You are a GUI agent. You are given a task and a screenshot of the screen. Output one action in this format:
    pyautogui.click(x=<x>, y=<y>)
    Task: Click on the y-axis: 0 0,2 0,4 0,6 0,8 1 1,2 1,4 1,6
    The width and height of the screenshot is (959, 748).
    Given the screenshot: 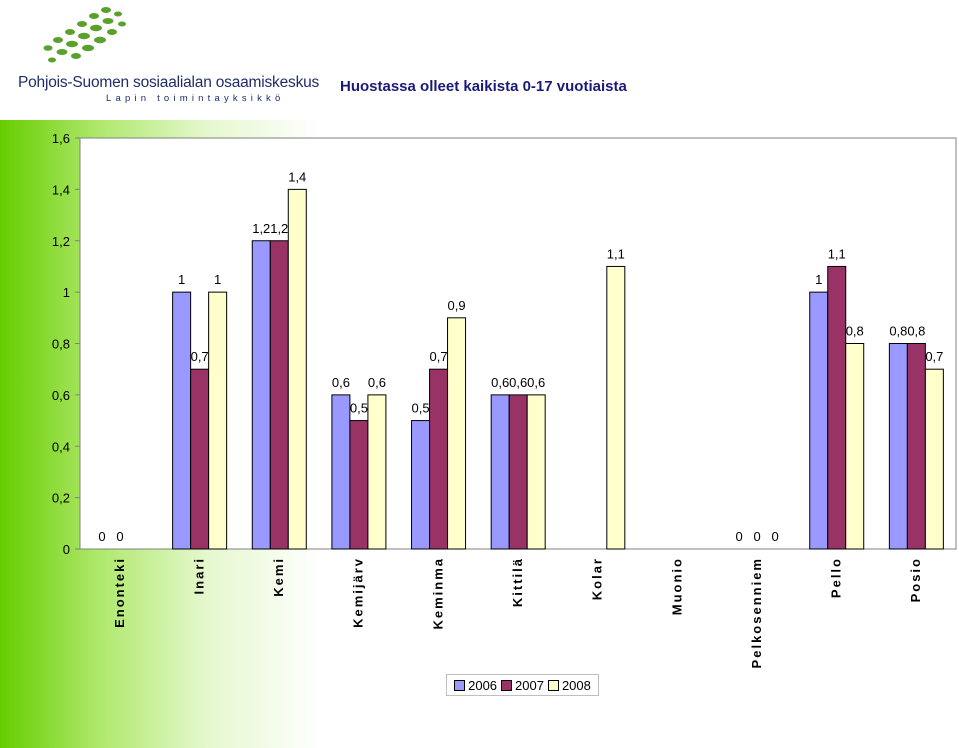 What is the action you would take?
    pyautogui.click(x=66, y=344)
    